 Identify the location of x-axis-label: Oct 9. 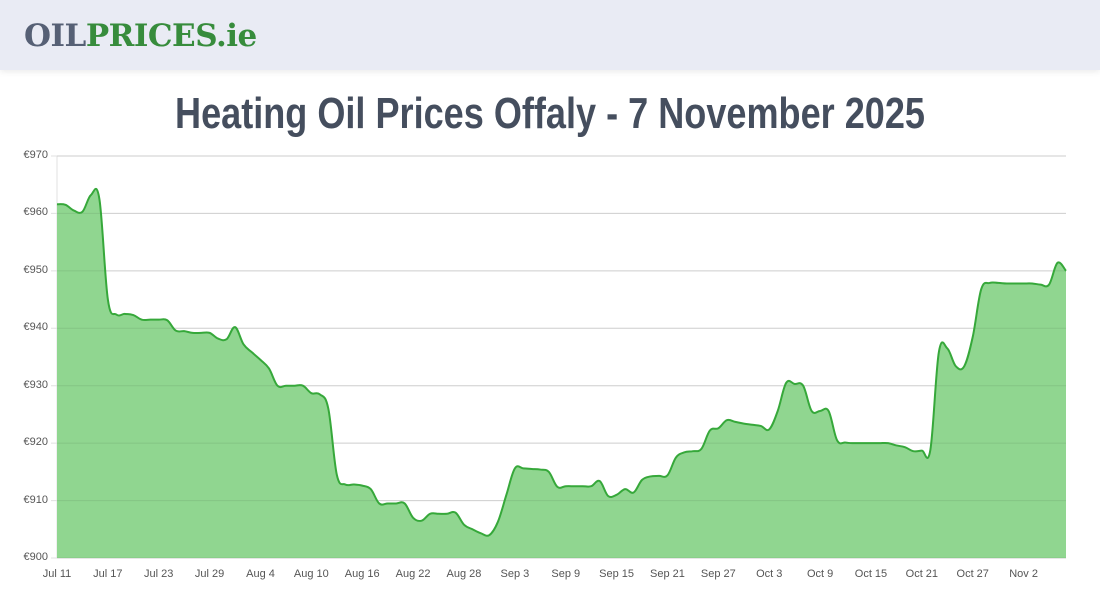
(820, 574).